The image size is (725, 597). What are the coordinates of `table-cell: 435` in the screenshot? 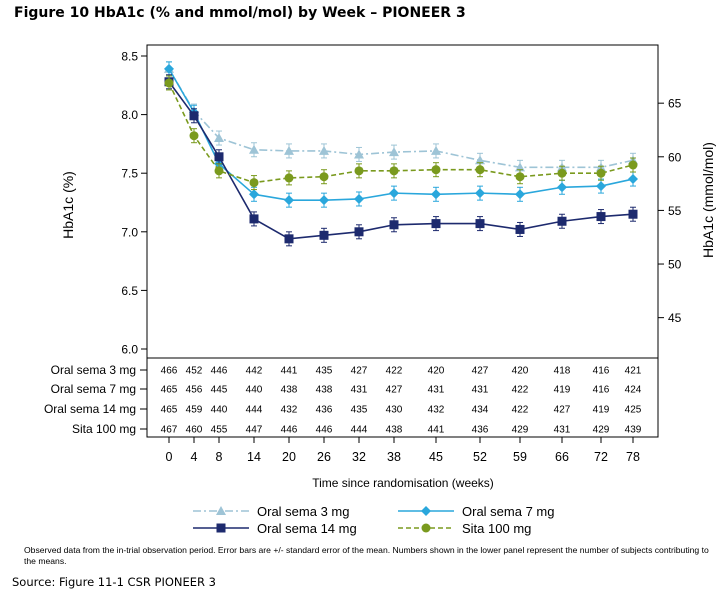 It's located at (324, 371).